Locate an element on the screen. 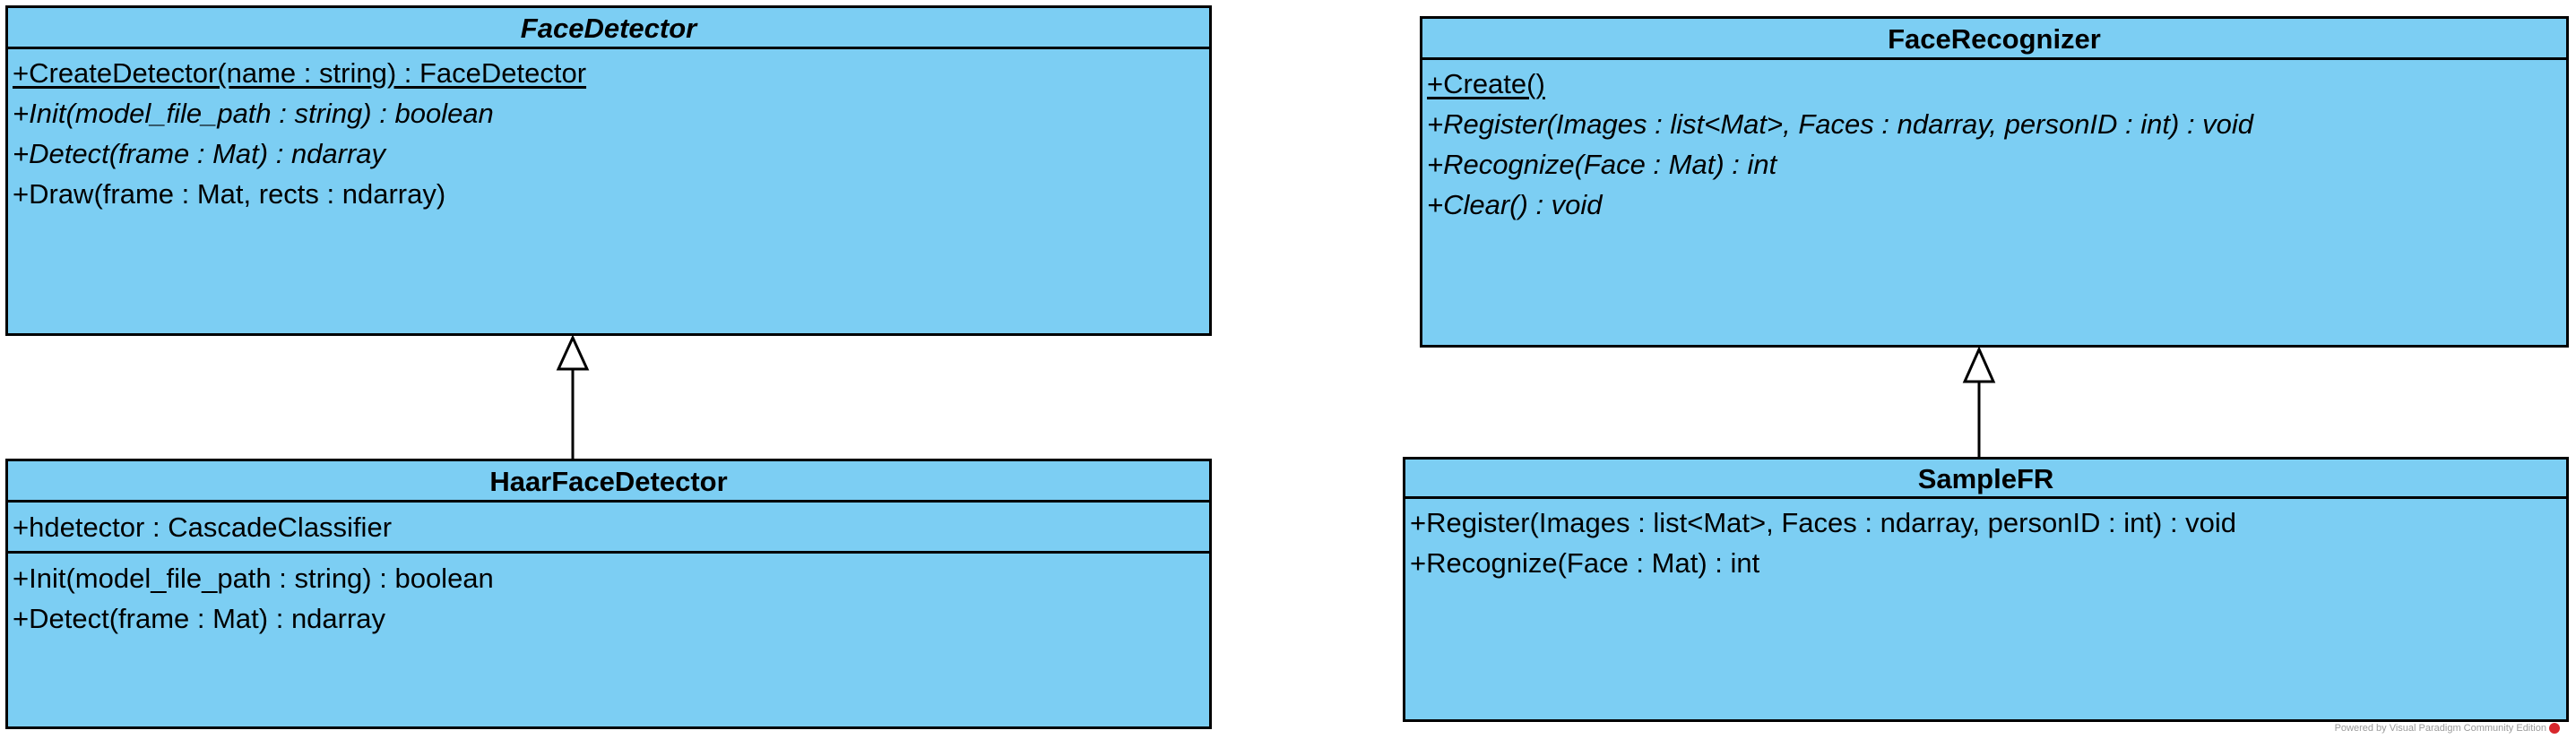  class-name: FaceRecognizer is located at coordinates (1994, 39).